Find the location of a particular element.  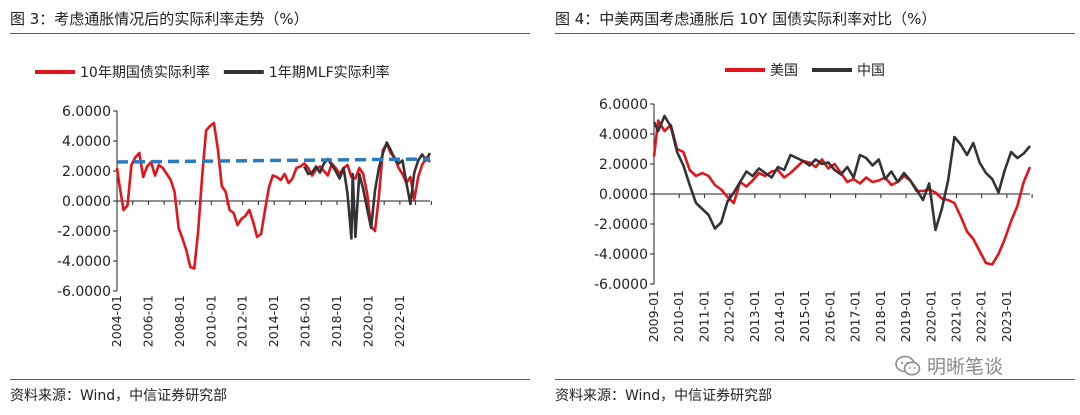

legend-label-0: 美国 is located at coordinates (784, 71).